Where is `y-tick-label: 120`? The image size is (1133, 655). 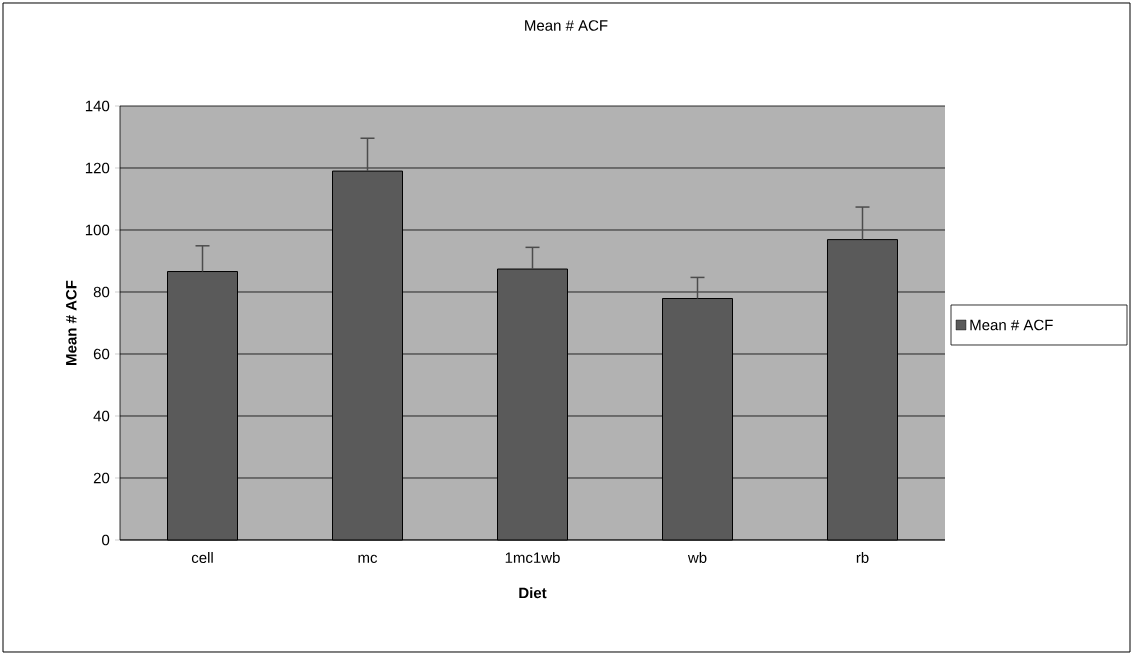
y-tick-label: 120 is located at coordinates (97, 168).